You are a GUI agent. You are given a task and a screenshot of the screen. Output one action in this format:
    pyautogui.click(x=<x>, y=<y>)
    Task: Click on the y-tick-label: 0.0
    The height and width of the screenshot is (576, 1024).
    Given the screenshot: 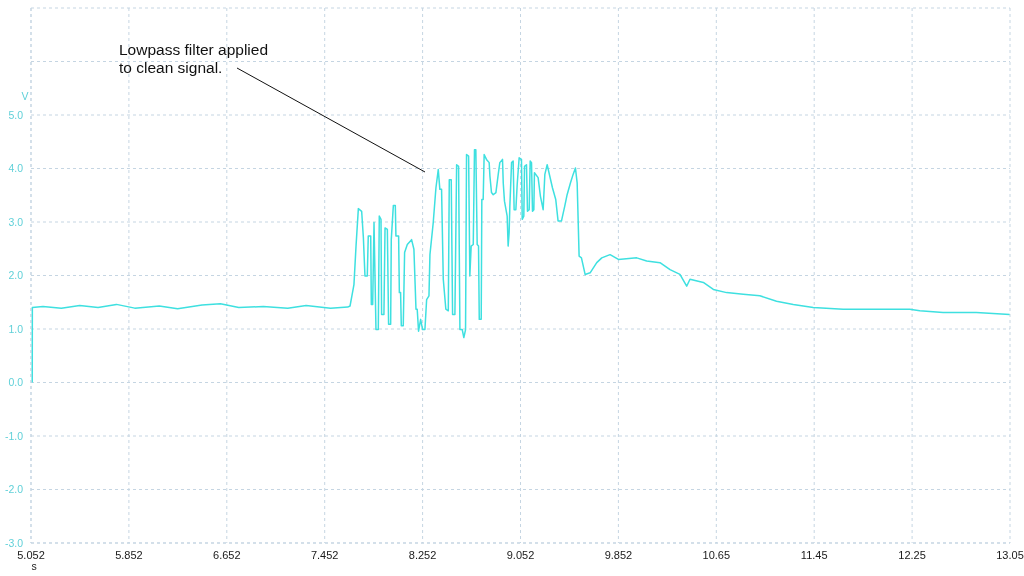 What is the action you would take?
    pyautogui.click(x=16, y=382)
    